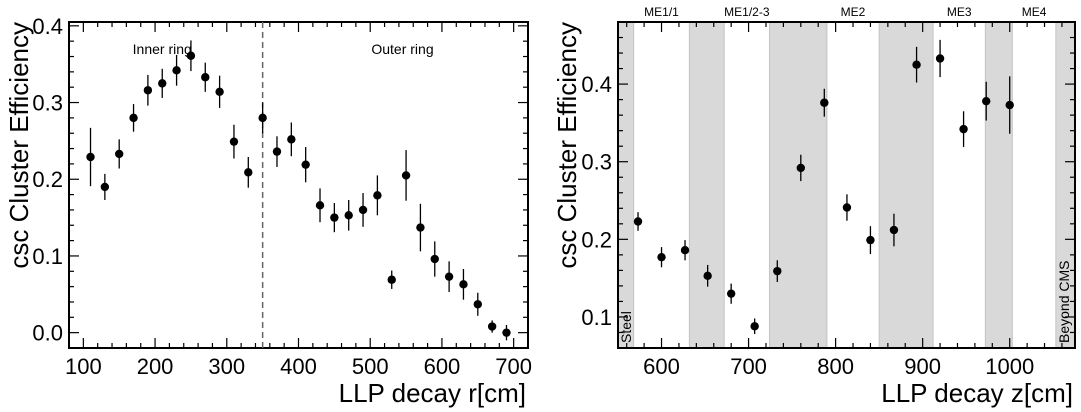 The image size is (1081, 412). Describe the element at coordinates (661, 12) in the screenshot. I see `station-label: ME1/1` at that location.